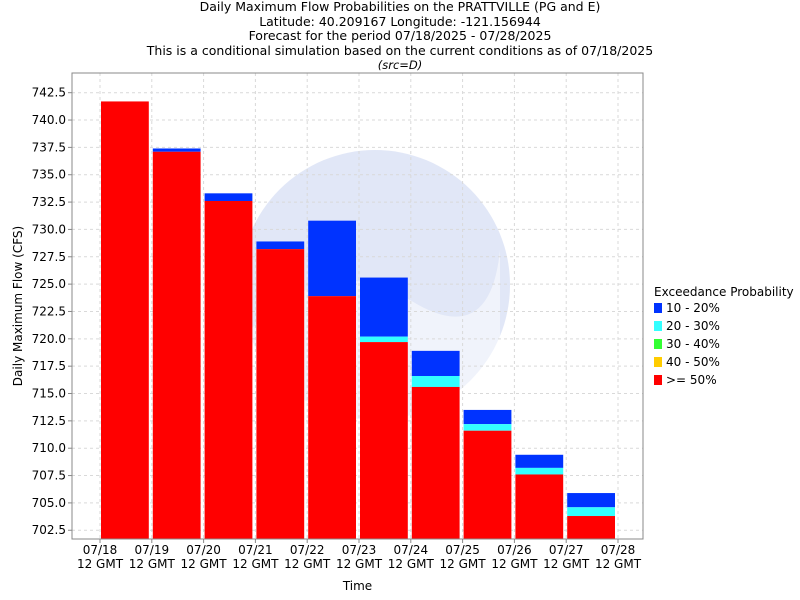  Describe the element at coordinates (152, 550) in the screenshot. I see `x-tick-label-date: 07/19` at that location.